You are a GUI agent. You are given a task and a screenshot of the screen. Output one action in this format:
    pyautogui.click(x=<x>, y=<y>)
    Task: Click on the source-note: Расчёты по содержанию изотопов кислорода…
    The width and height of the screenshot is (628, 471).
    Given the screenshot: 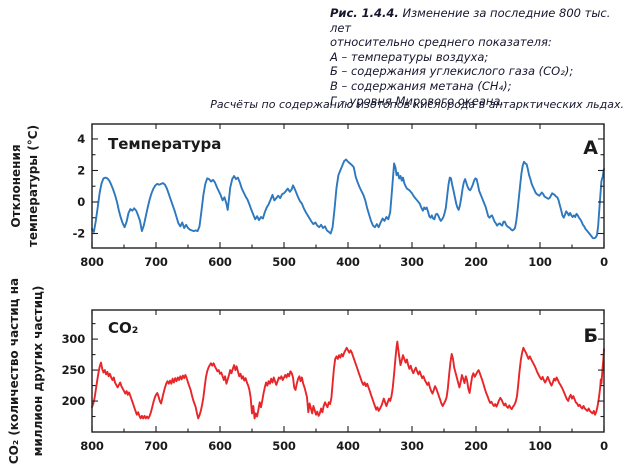 What is the action you would take?
    pyautogui.click(x=417, y=104)
    